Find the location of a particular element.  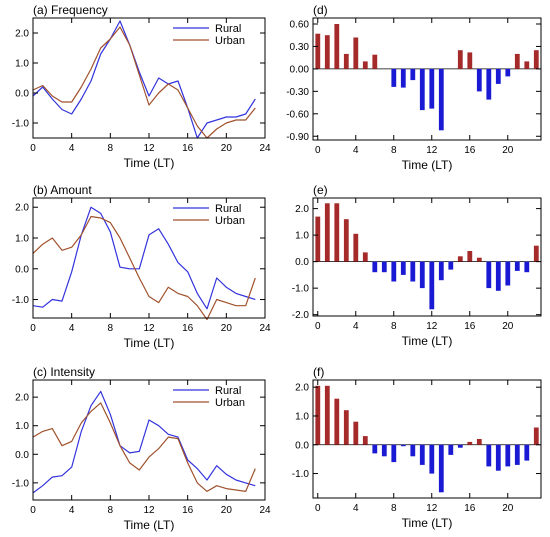

y-tick-label: 0.30 is located at coordinates (300, 47).